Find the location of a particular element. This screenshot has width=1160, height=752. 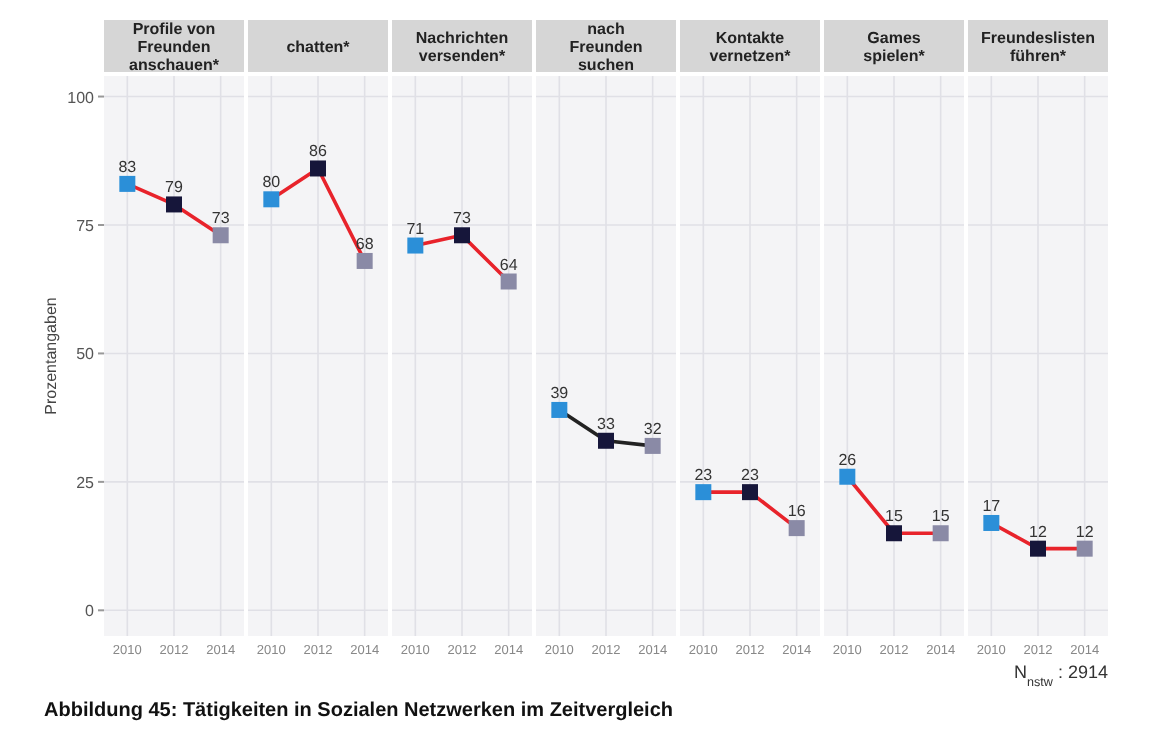

data-label: 71 is located at coordinates (416, 228).